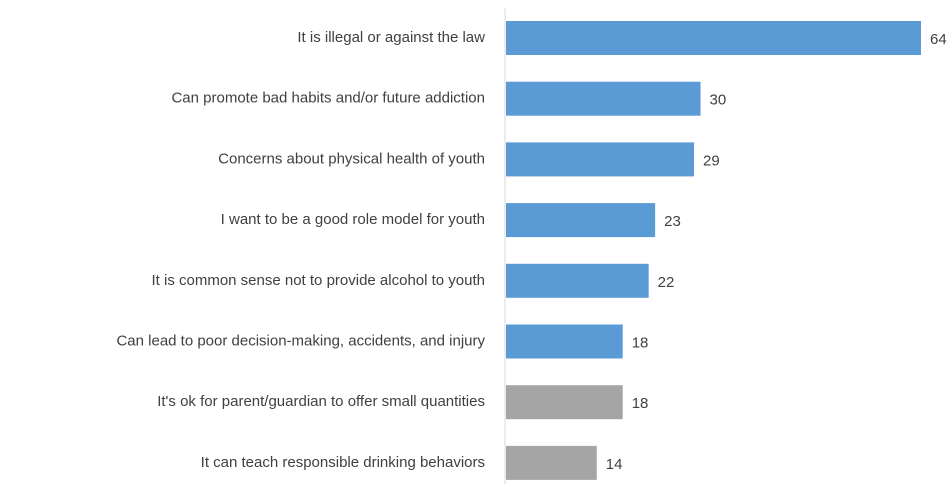 Image resolution: width=952 pixels, height=487 pixels. What do you see at coordinates (391, 37) in the screenshot?
I see `category-label-0: It is illegal or against the law` at bounding box center [391, 37].